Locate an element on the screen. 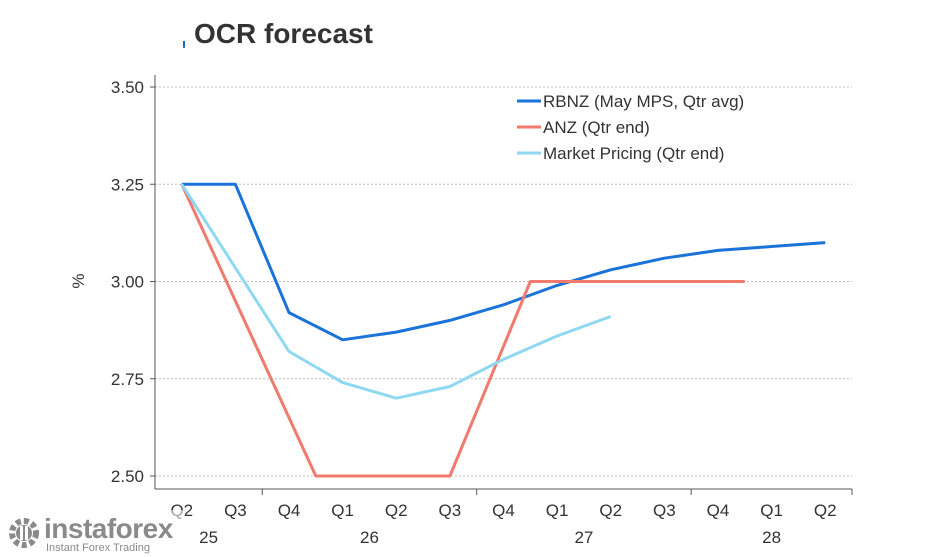 This screenshot has width=935, height=557. legend-label: Market Pricing (Qtr end) is located at coordinates (633, 153).